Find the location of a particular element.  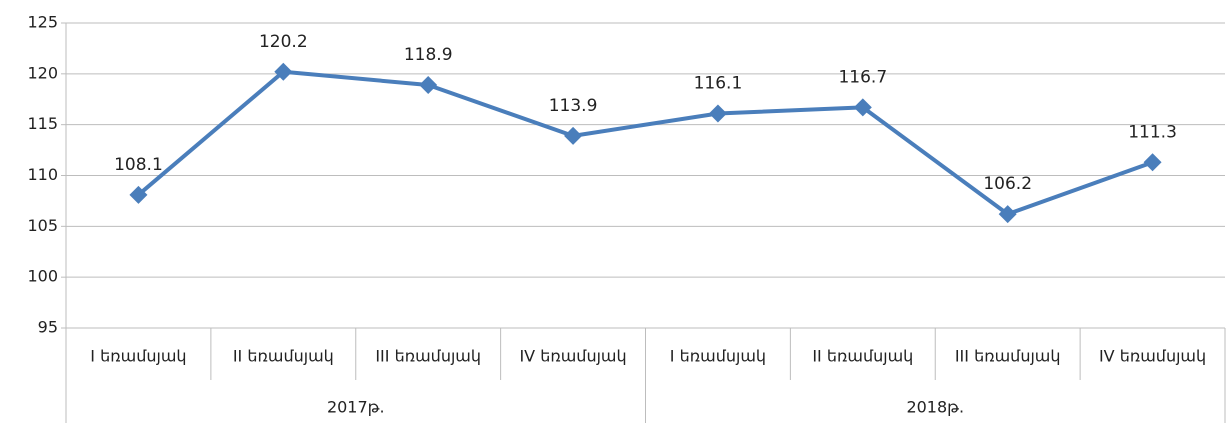

data-label: 113.9 is located at coordinates (573, 106).